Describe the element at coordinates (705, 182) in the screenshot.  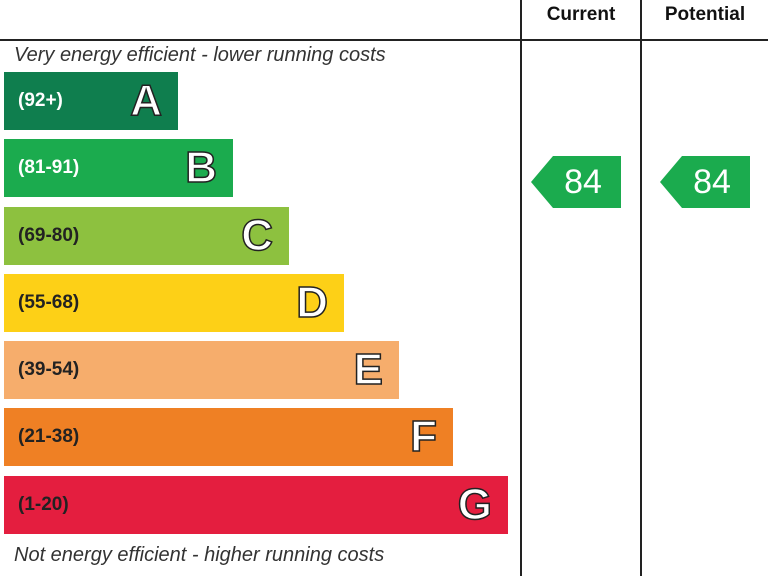
I see `potential-rating-arrow: 84` at that location.